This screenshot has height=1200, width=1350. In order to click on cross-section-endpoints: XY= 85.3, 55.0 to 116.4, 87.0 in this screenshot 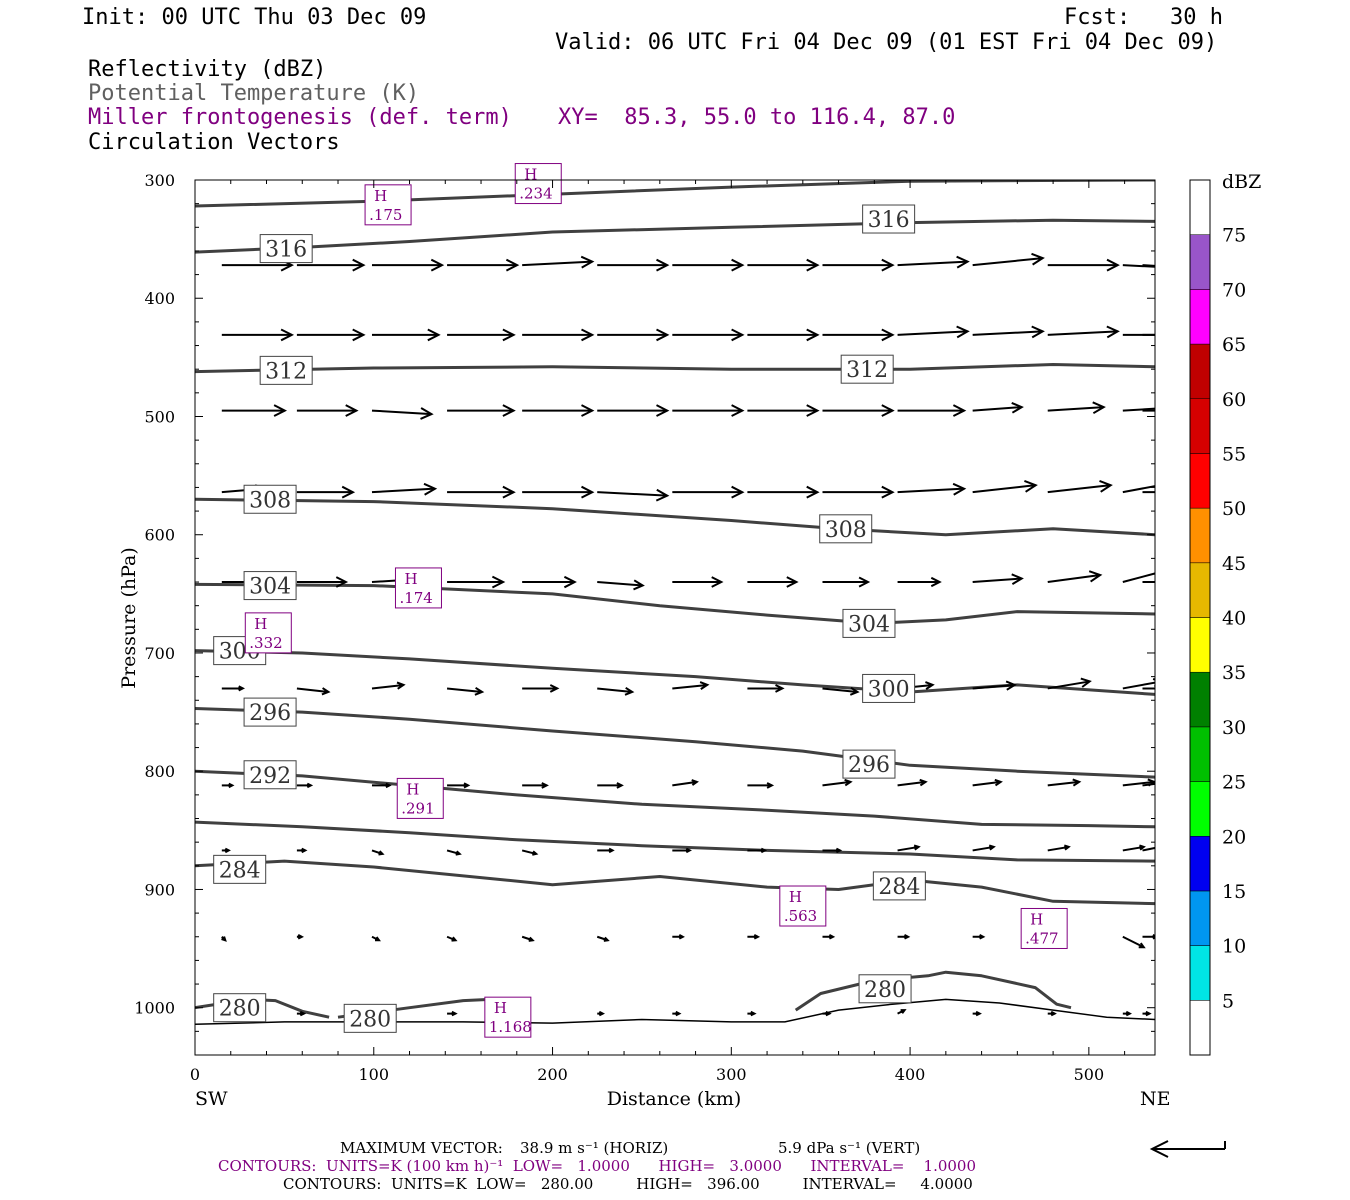, I will do `click(757, 117)`.